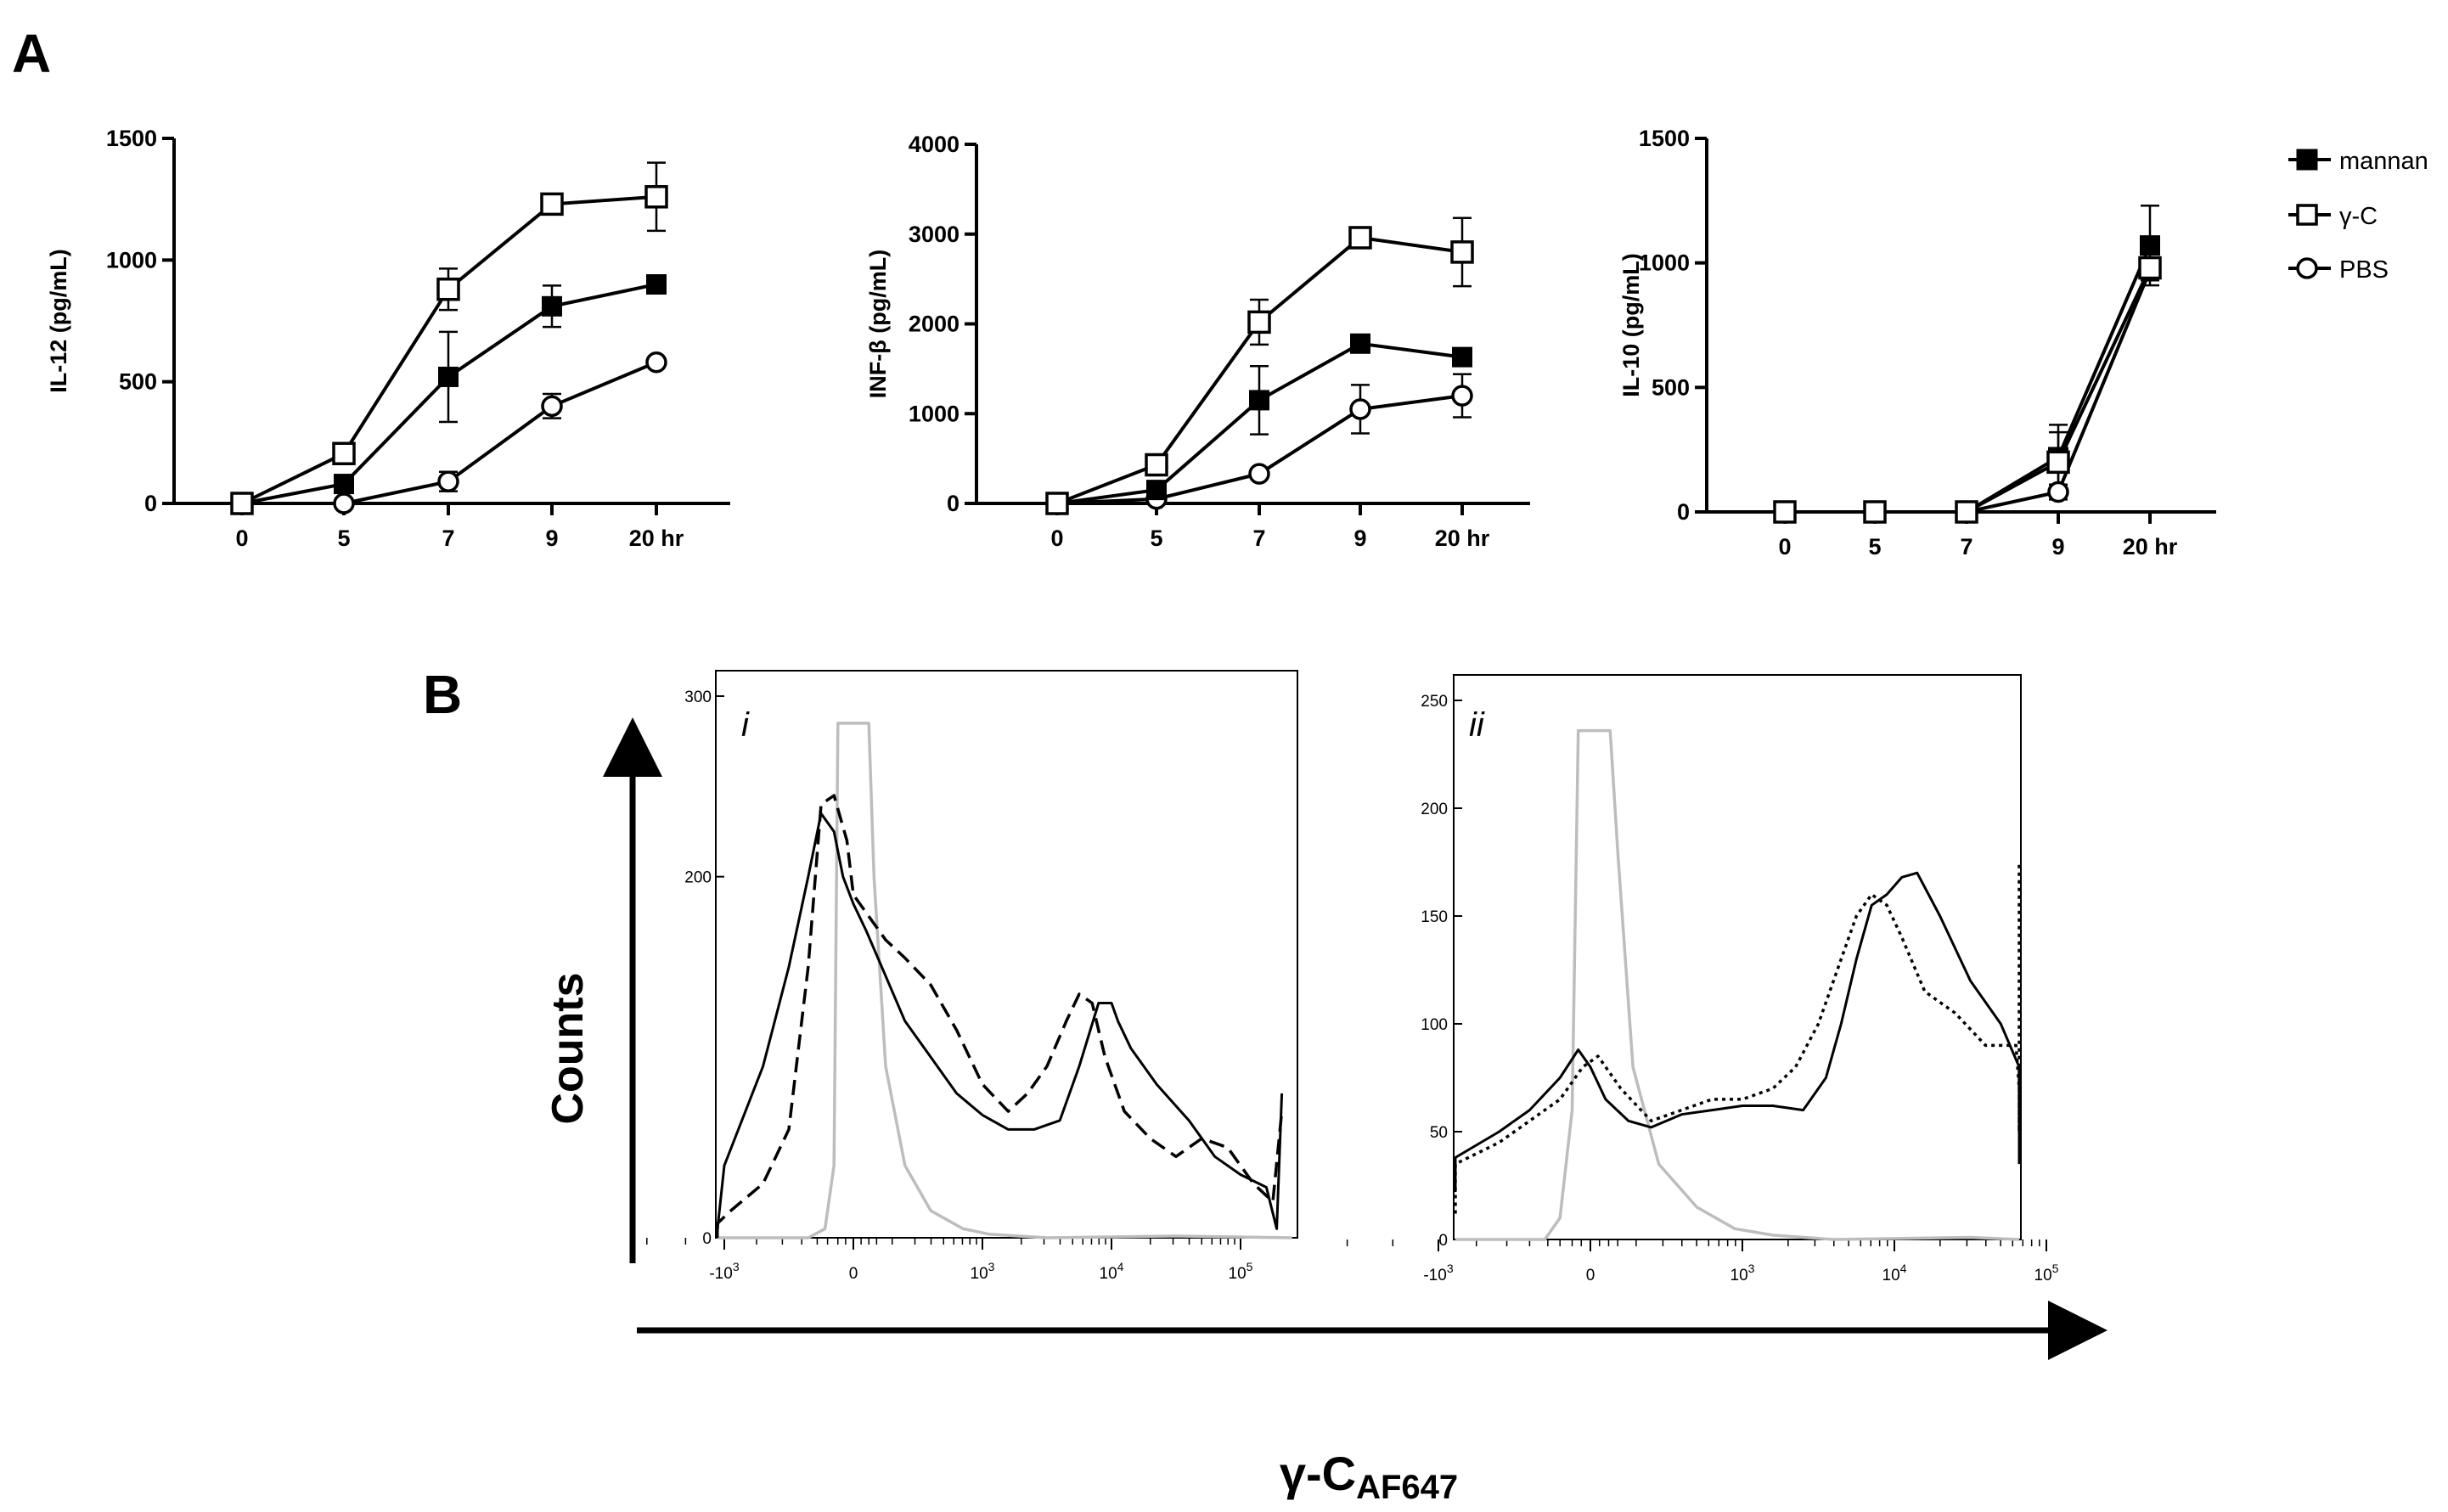 Image resolution: width=2448 pixels, height=1512 pixels. I want to click on y-axis-label: INF-β (pg/mL), so click(878, 324).